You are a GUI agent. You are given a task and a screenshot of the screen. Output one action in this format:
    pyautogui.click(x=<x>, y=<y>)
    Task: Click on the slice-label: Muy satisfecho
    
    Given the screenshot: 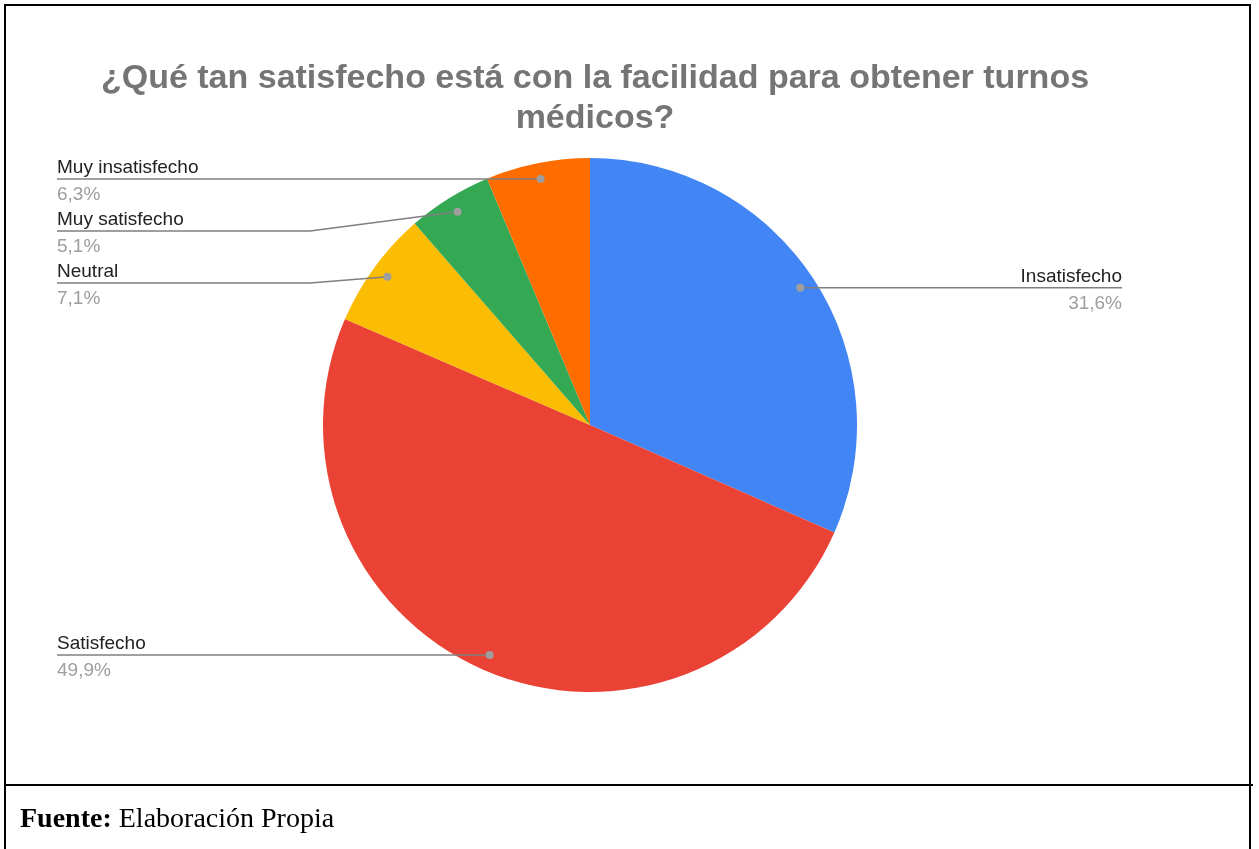 What is the action you would take?
    pyautogui.click(x=120, y=218)
    